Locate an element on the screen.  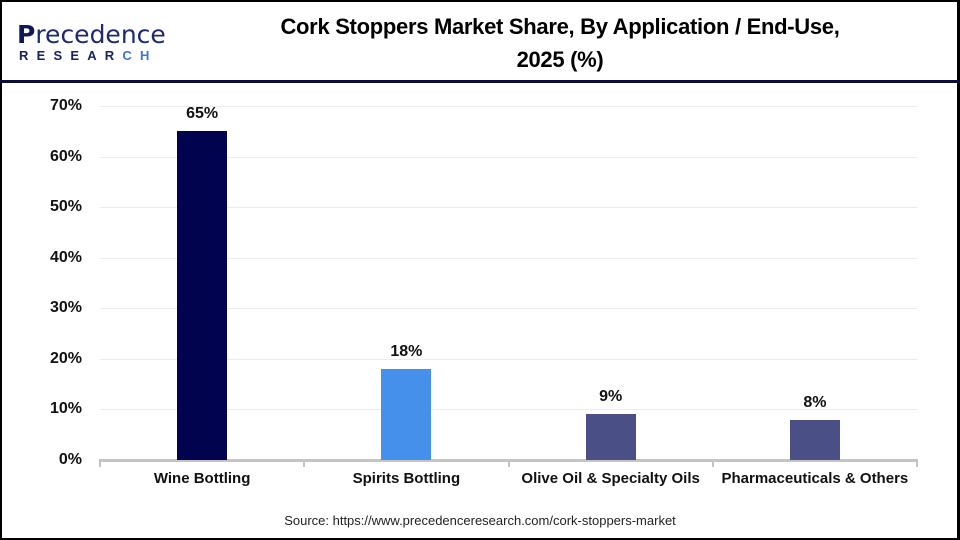
bar-wine-bottling is located at coordinates (202, 295).